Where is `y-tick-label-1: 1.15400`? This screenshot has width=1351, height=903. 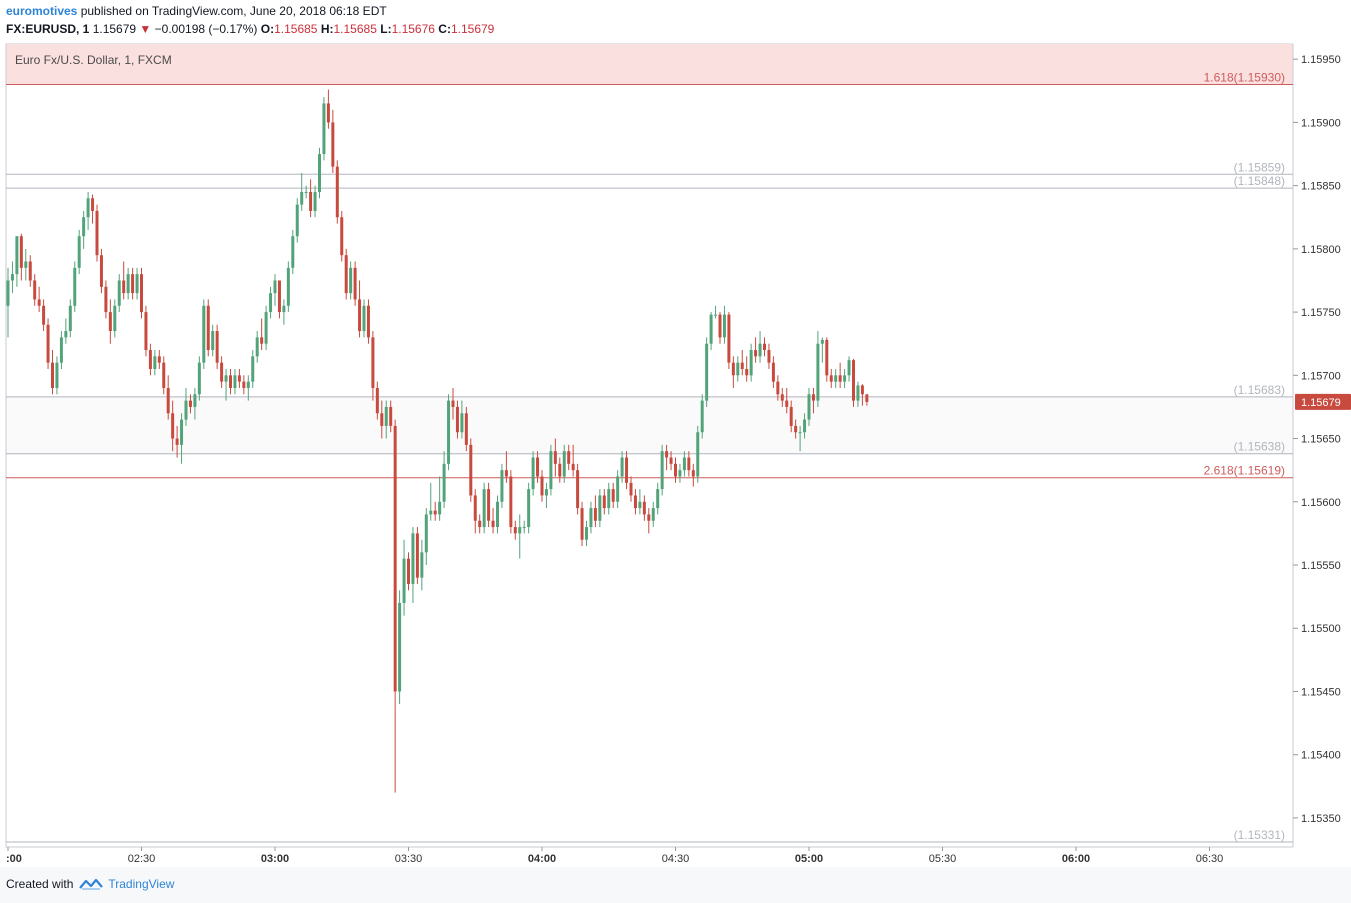 y-tick-label-1: 1.15400 is located at coordinates (1321, 756).